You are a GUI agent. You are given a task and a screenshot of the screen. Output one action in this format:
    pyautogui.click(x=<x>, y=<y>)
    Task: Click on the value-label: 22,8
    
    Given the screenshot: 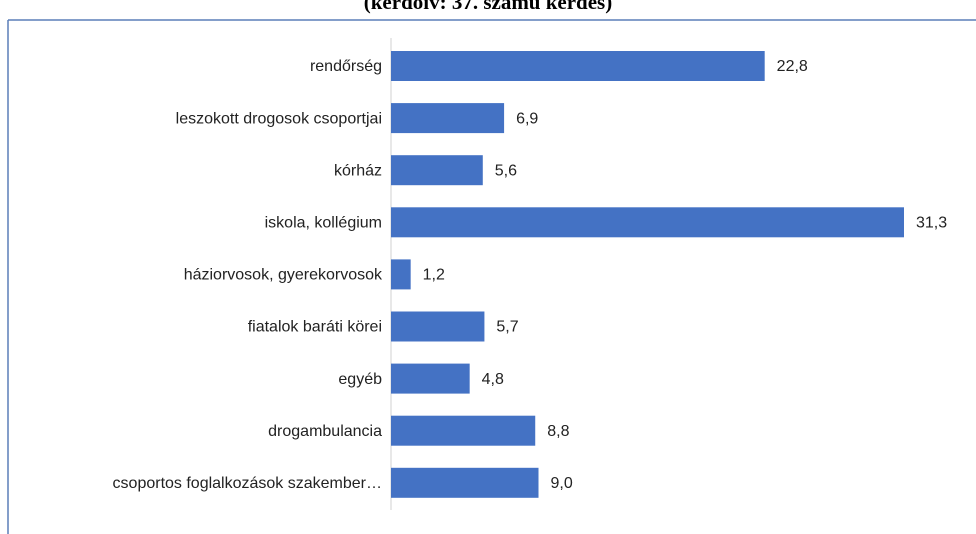 What is the action you would take?
    pyautogui.click(x=792, y=66)
    